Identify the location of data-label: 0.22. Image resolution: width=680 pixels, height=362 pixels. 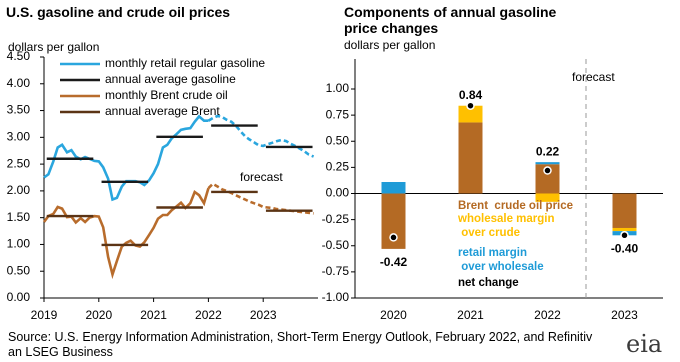
(548, 151).